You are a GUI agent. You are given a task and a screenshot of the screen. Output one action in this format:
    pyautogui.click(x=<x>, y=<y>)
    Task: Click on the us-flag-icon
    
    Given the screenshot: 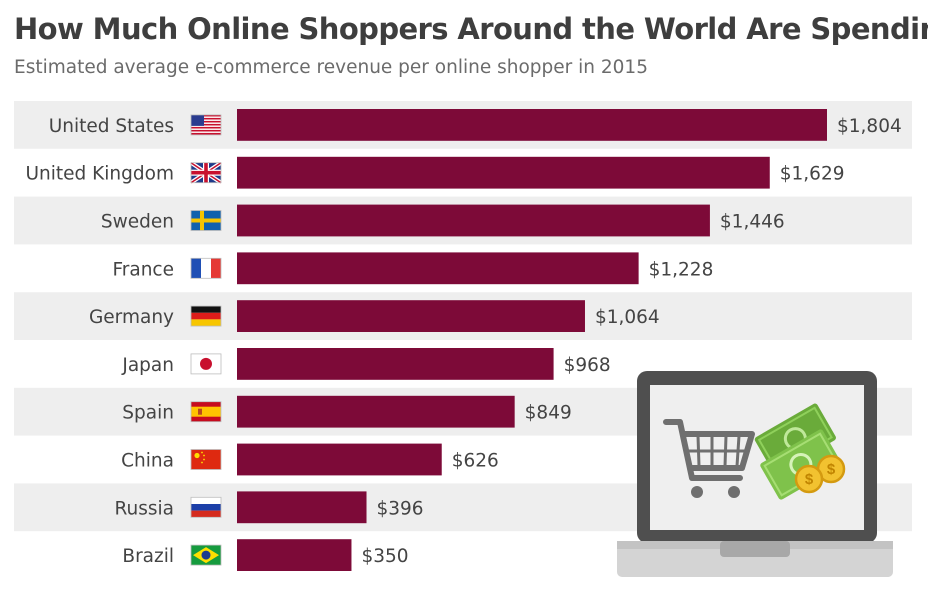 What is the action you would take?
    pyautogui.click(x=206, y=125)
    